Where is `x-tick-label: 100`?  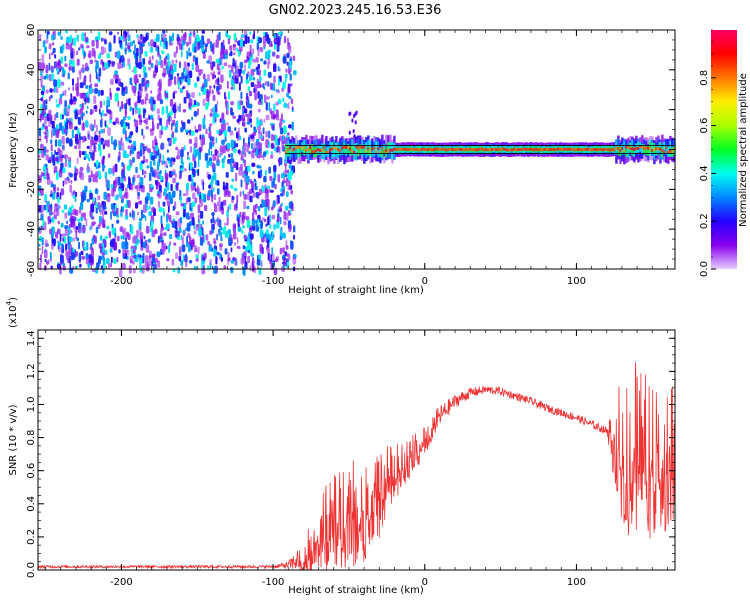 x-tick-label: 100 is located at coordinates (576, 281).